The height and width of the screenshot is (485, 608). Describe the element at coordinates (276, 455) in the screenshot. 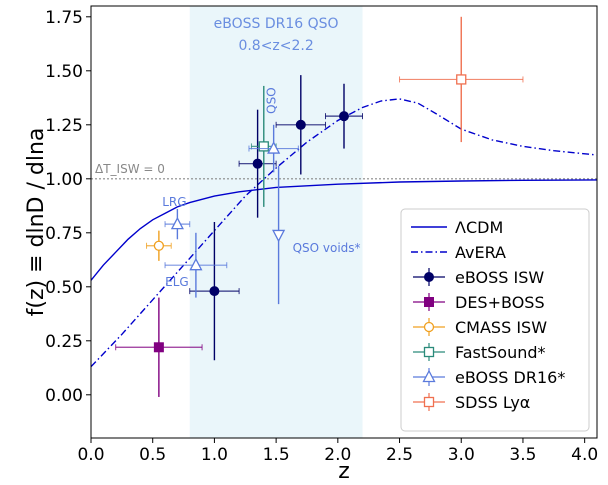

I see `x-tick-label: 1.5` at that location.